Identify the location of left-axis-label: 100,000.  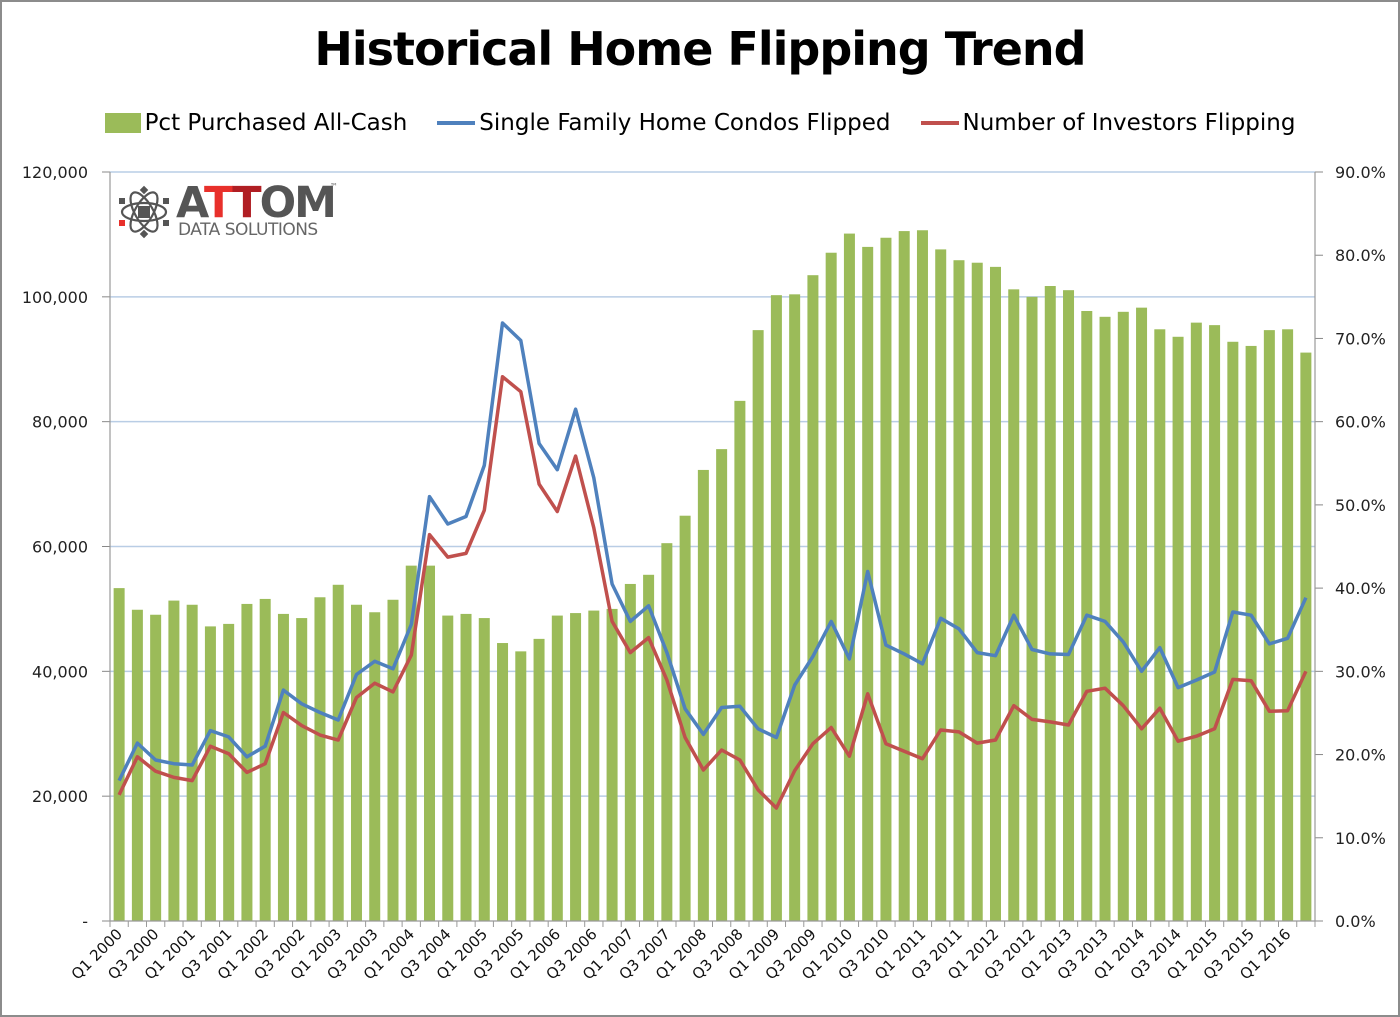
(55, 297).